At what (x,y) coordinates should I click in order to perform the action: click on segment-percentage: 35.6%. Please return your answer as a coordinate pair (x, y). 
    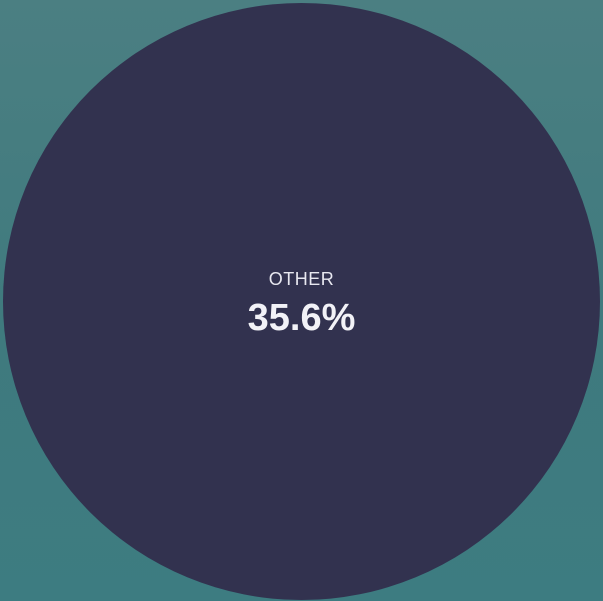
    Looking at the image, I should click on (301, 318).